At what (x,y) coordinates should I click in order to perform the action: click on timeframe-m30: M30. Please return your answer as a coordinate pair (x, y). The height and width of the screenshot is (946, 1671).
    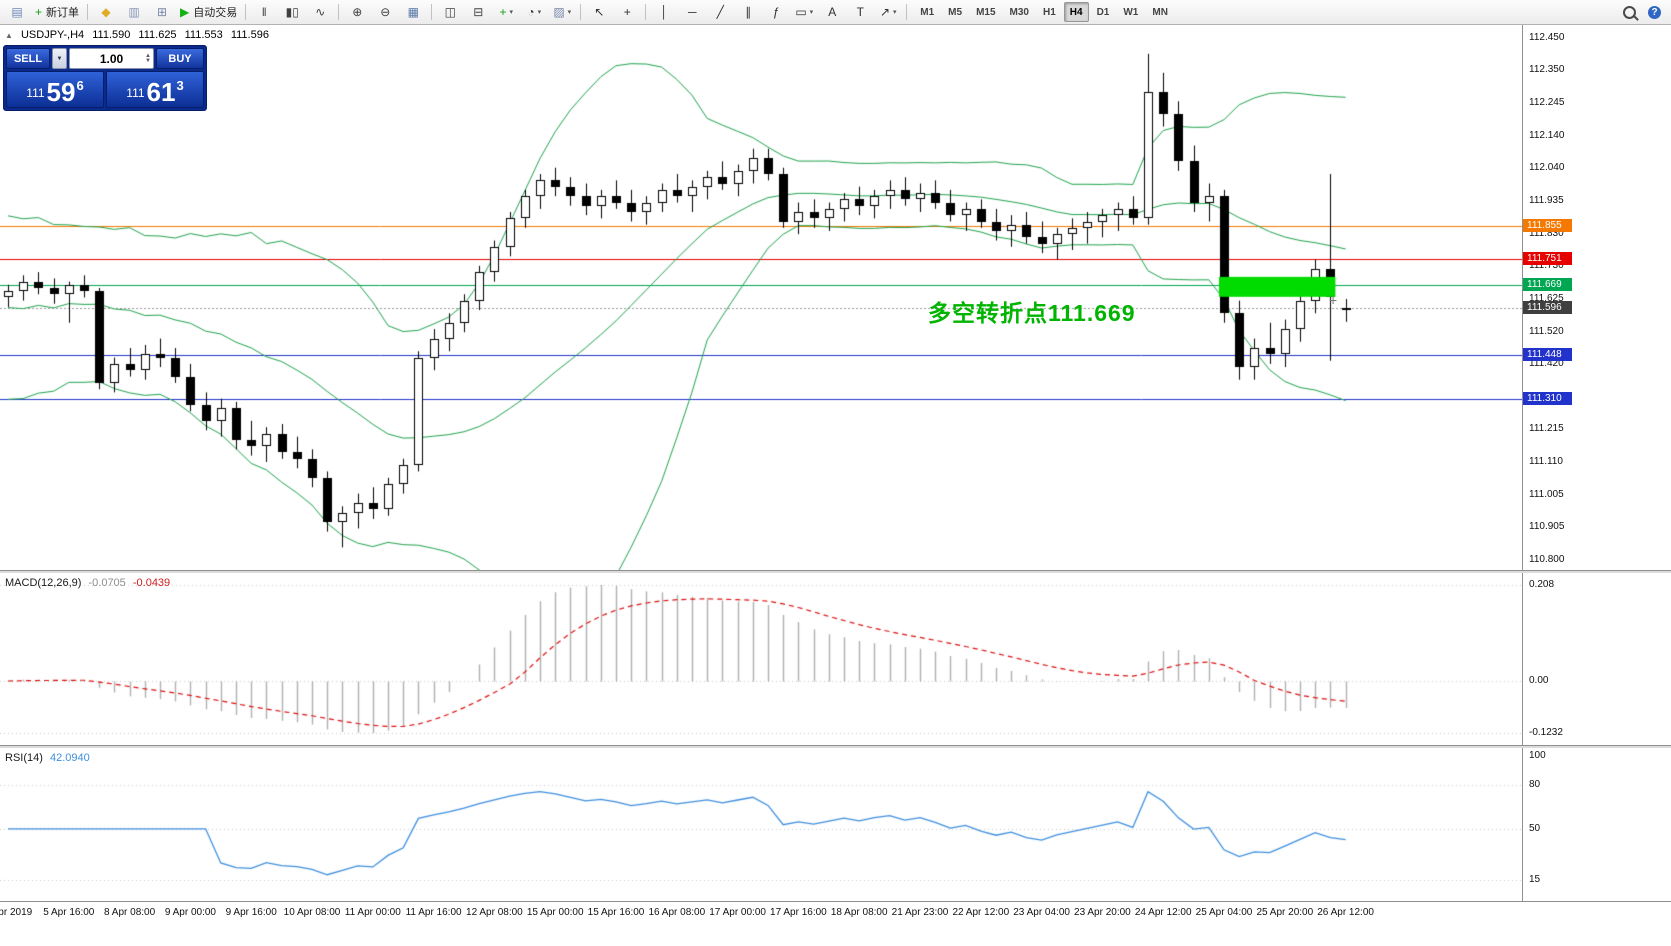
    Looking at the image, I should click on (1019, 12).